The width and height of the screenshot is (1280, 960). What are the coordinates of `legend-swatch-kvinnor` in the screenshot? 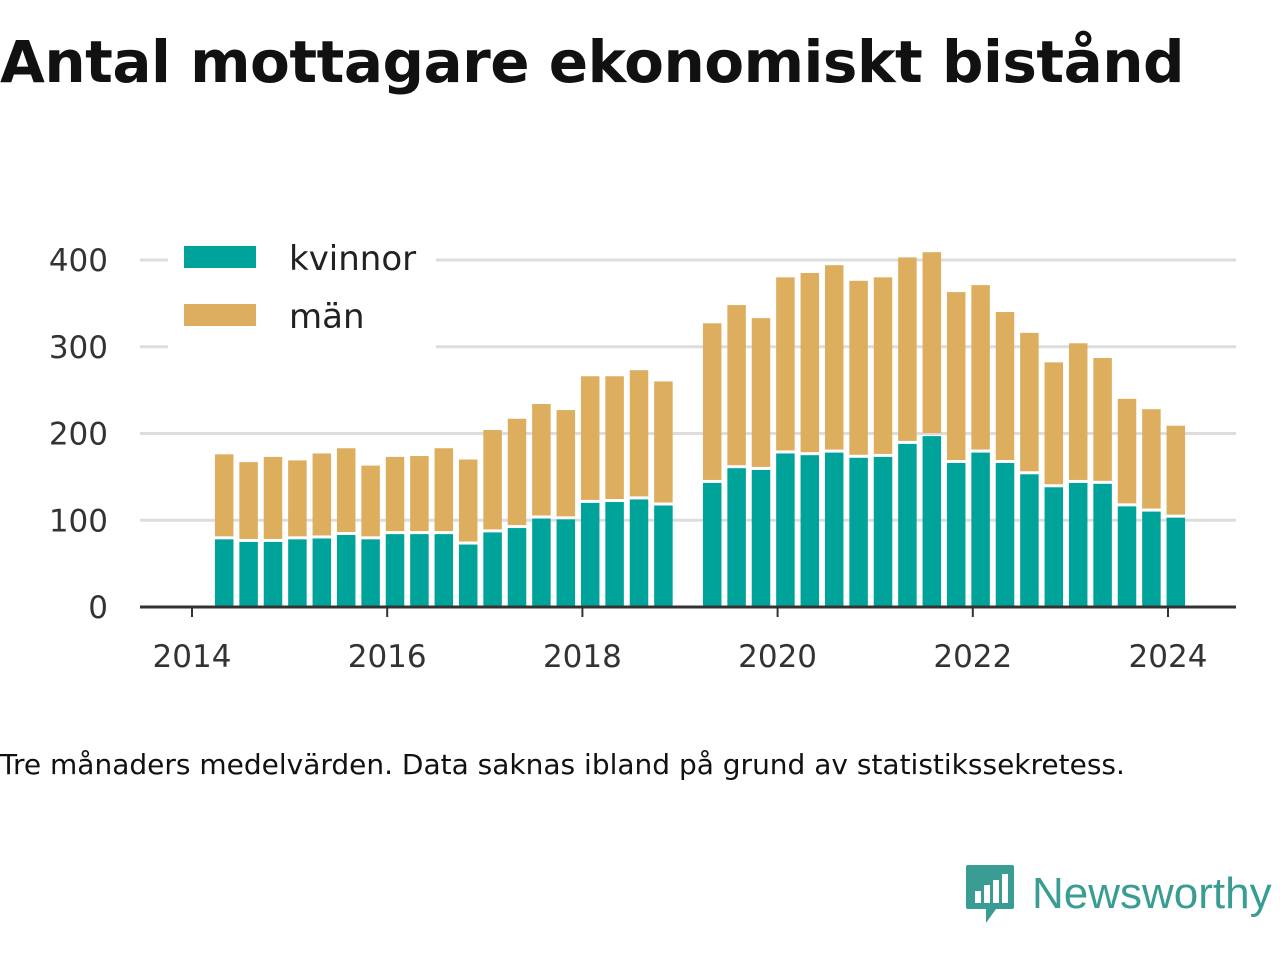 It's located at (220, 257).